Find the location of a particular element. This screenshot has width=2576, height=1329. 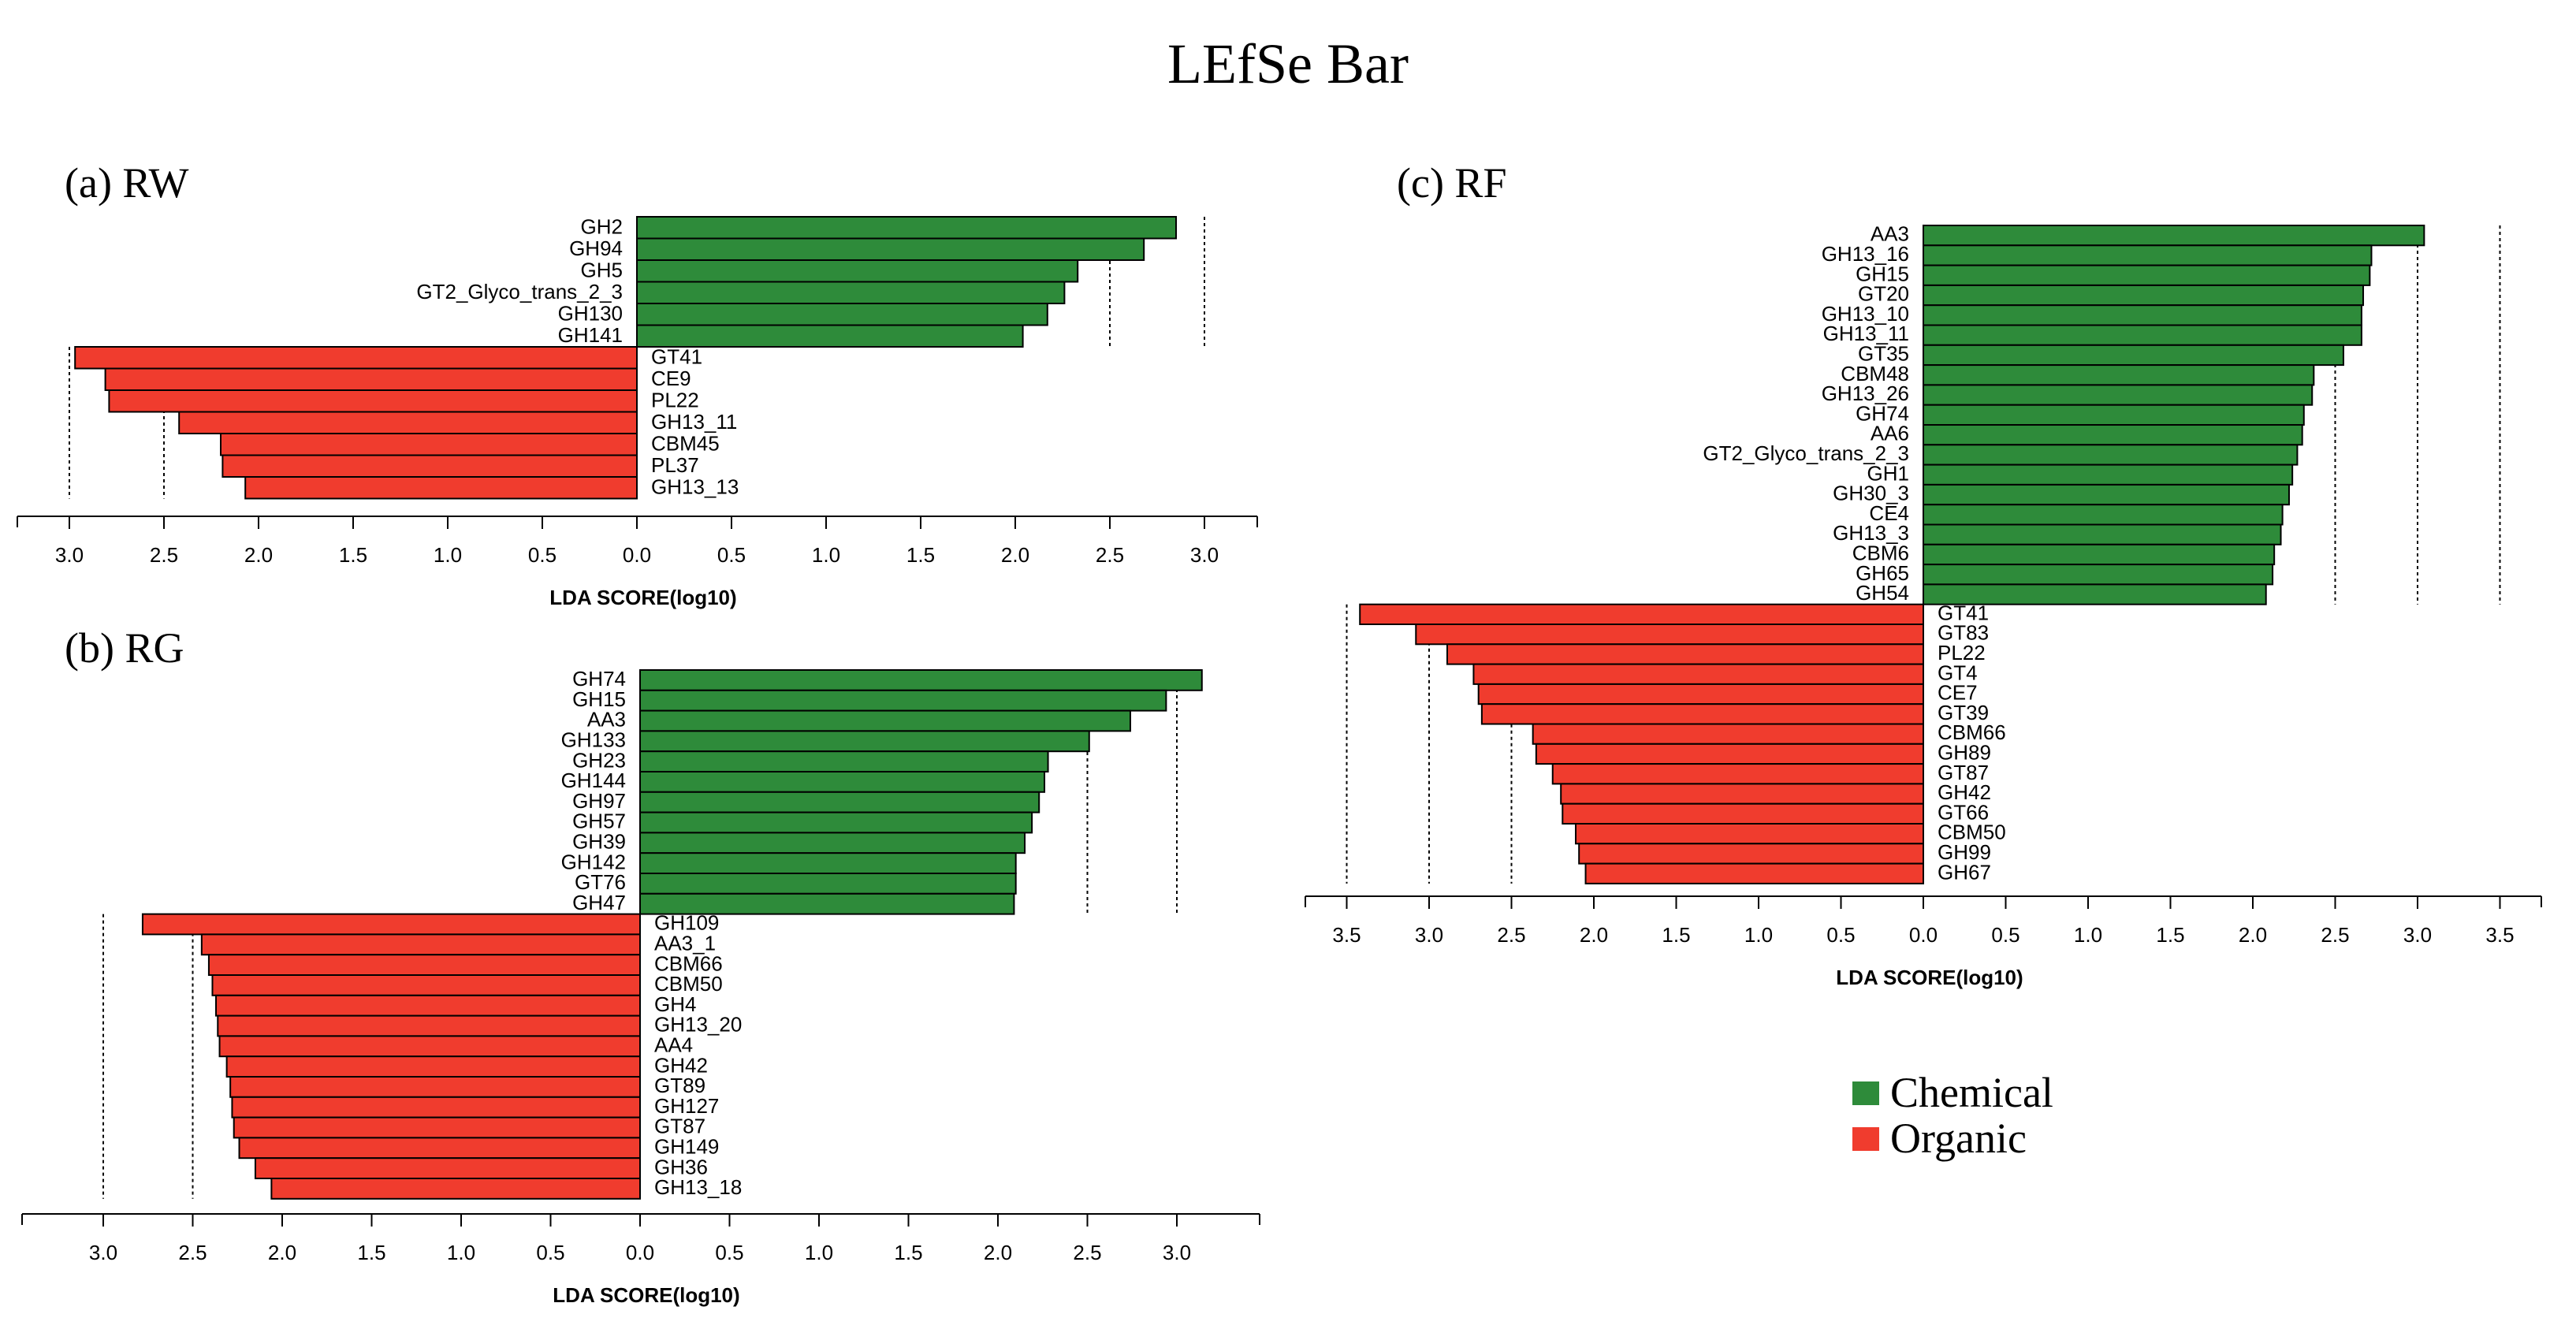

bar-label: PL37 is located at coordinates (675, 465).